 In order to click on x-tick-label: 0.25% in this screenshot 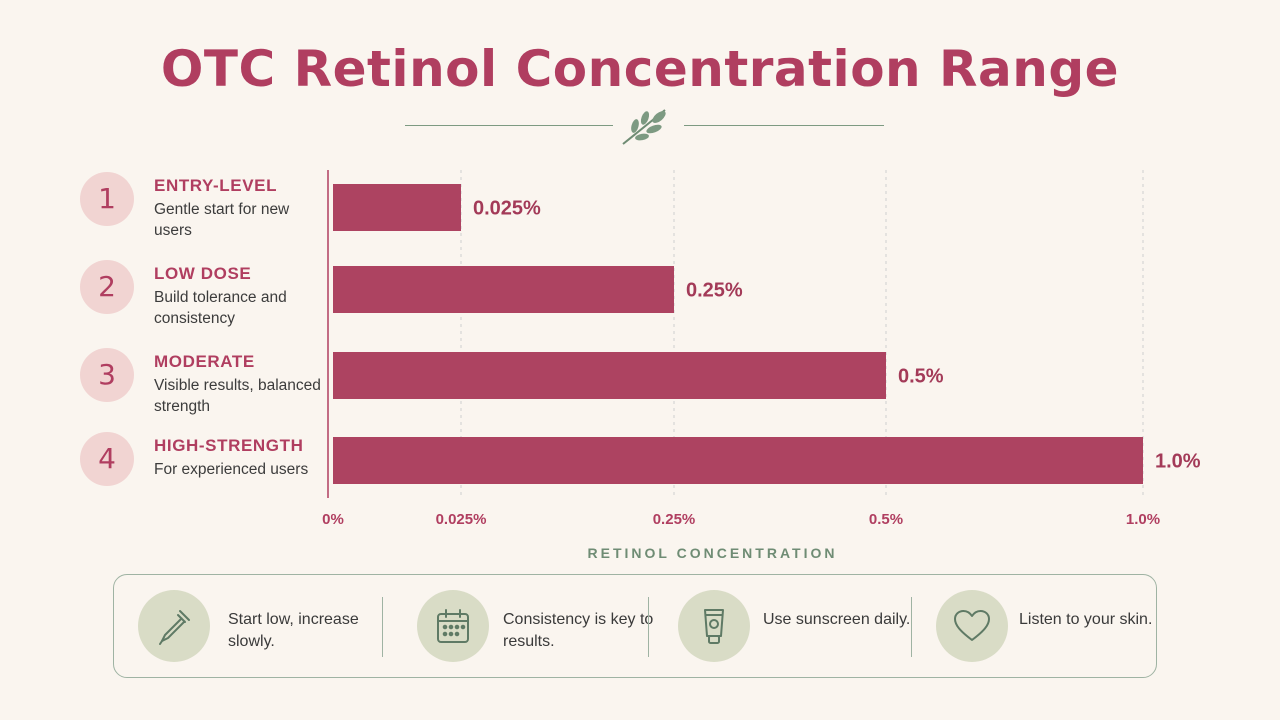, I will do `click(674, 519)`.